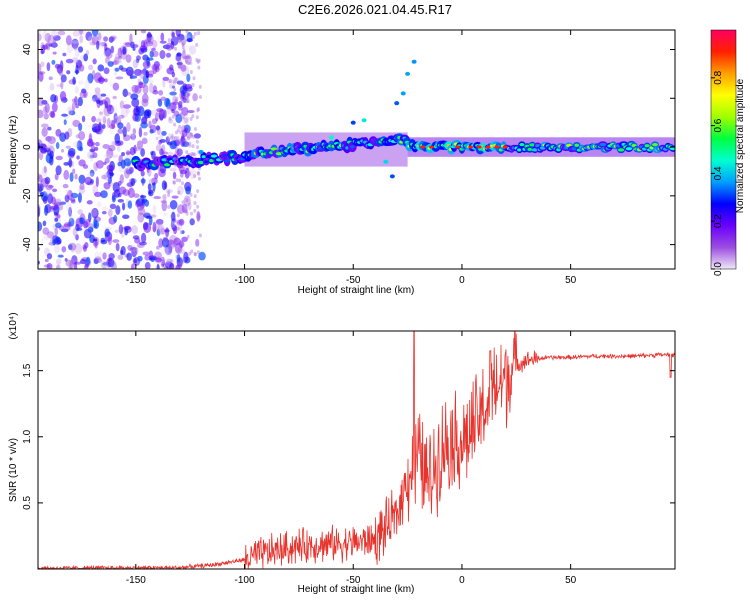  I want to click on y-tick-label: 1.5, so click(27, 370).